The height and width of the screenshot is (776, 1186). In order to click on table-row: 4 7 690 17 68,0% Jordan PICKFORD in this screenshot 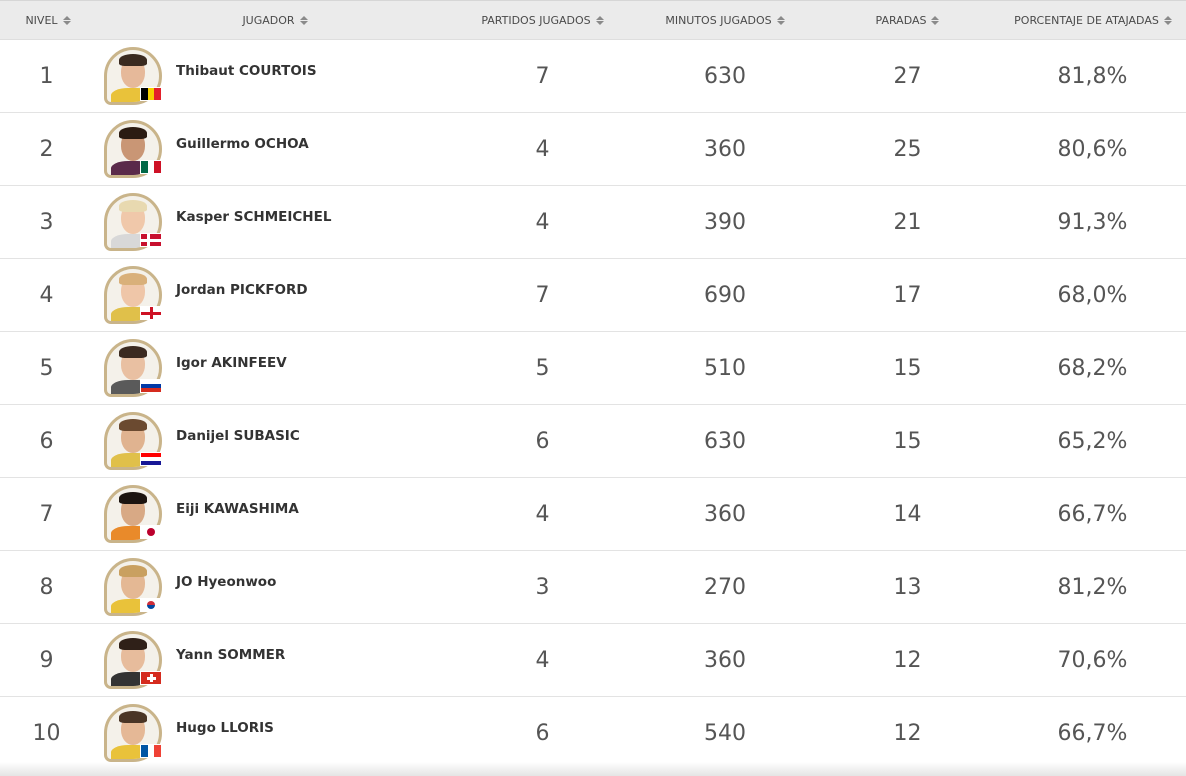, I will do `click(593, 295)`.